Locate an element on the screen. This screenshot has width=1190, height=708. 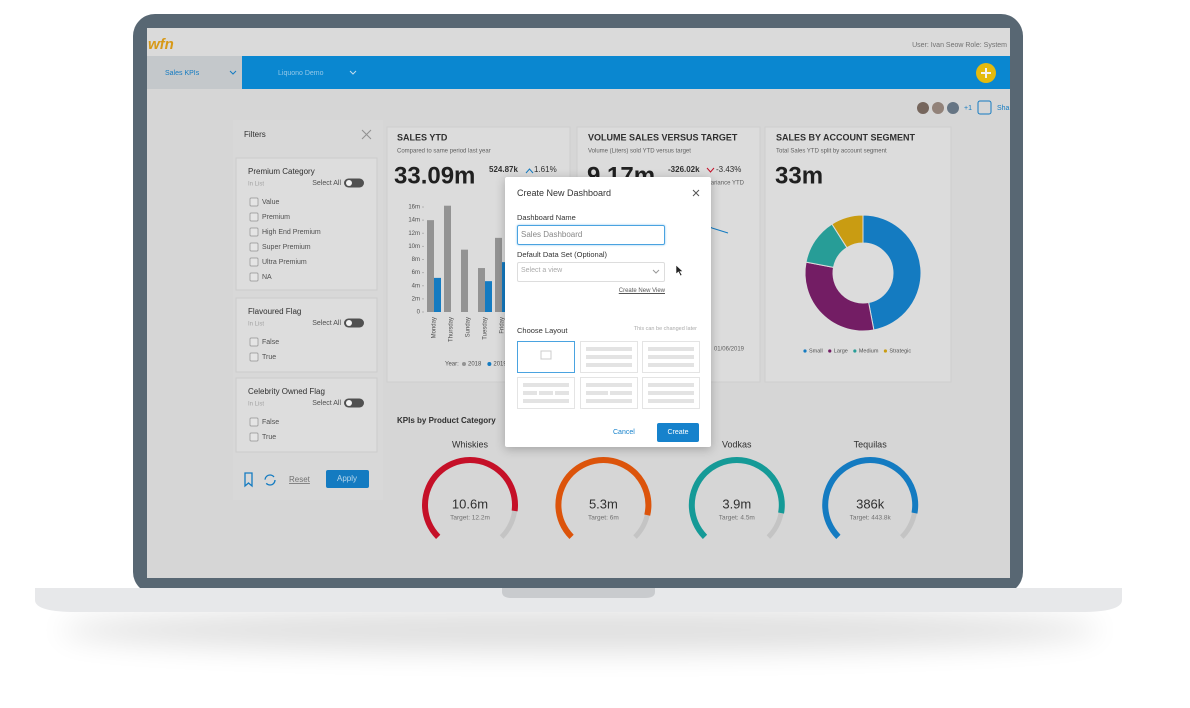
y-tick-label: 0 is located at coordinates (419, 313).